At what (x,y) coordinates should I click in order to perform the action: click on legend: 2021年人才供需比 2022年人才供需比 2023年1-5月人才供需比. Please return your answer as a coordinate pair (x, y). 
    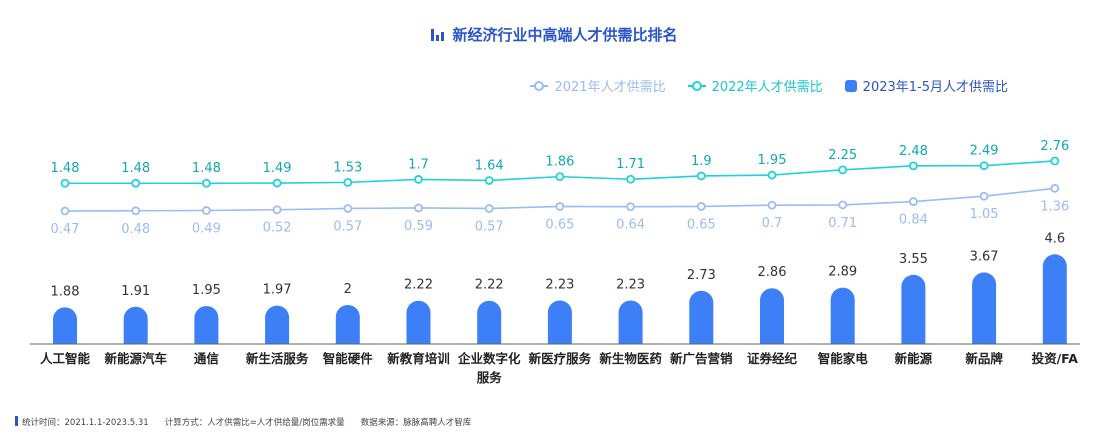
    Looking at the image, I should click on (769, 85).